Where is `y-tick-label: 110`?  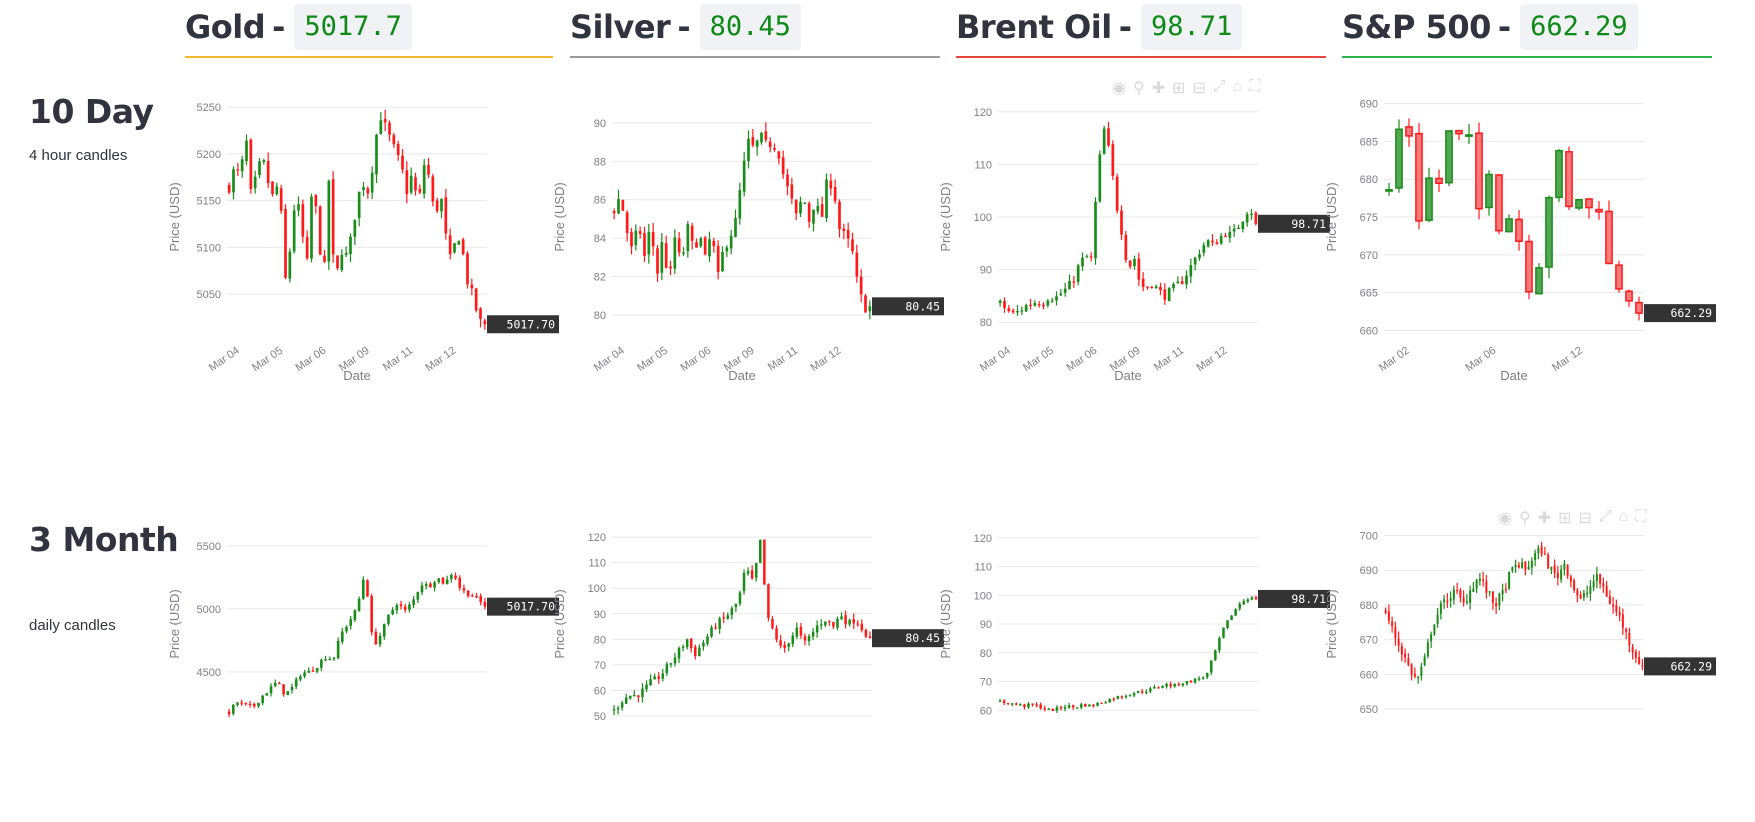
y-tick-label: 110 is located at coordinates (983, 568).